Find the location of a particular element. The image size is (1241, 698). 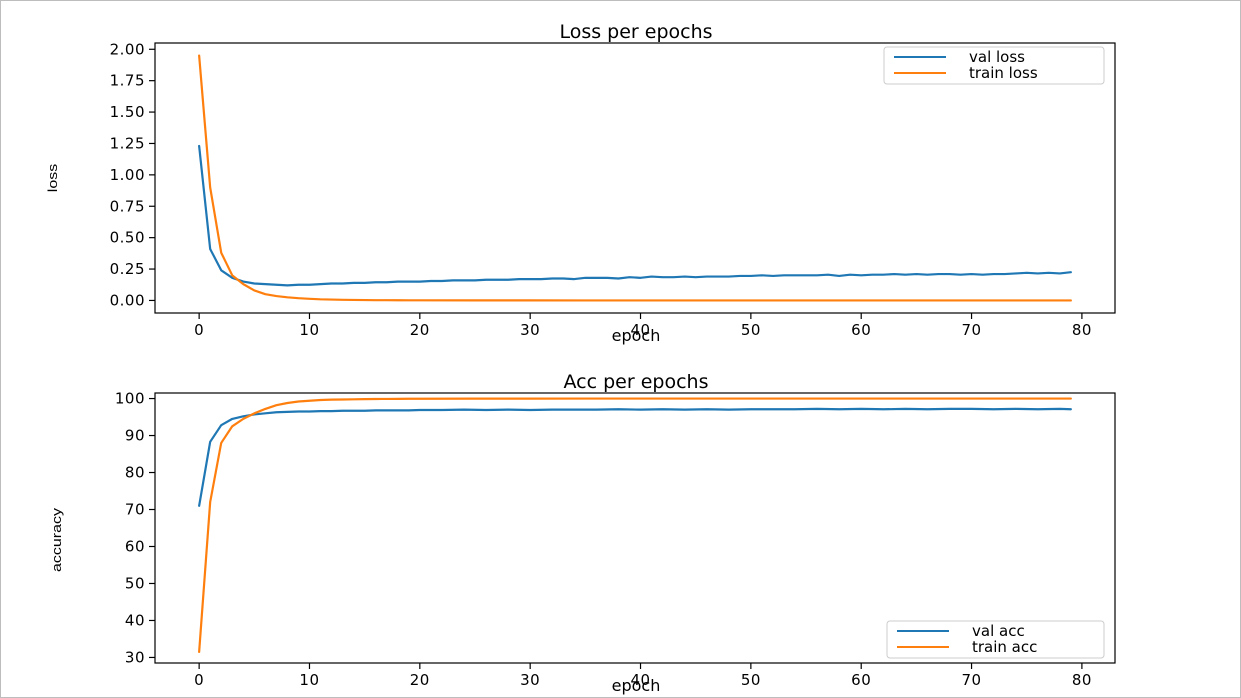

y-tick-label: 0.75 is located at coordinates (127, 206).